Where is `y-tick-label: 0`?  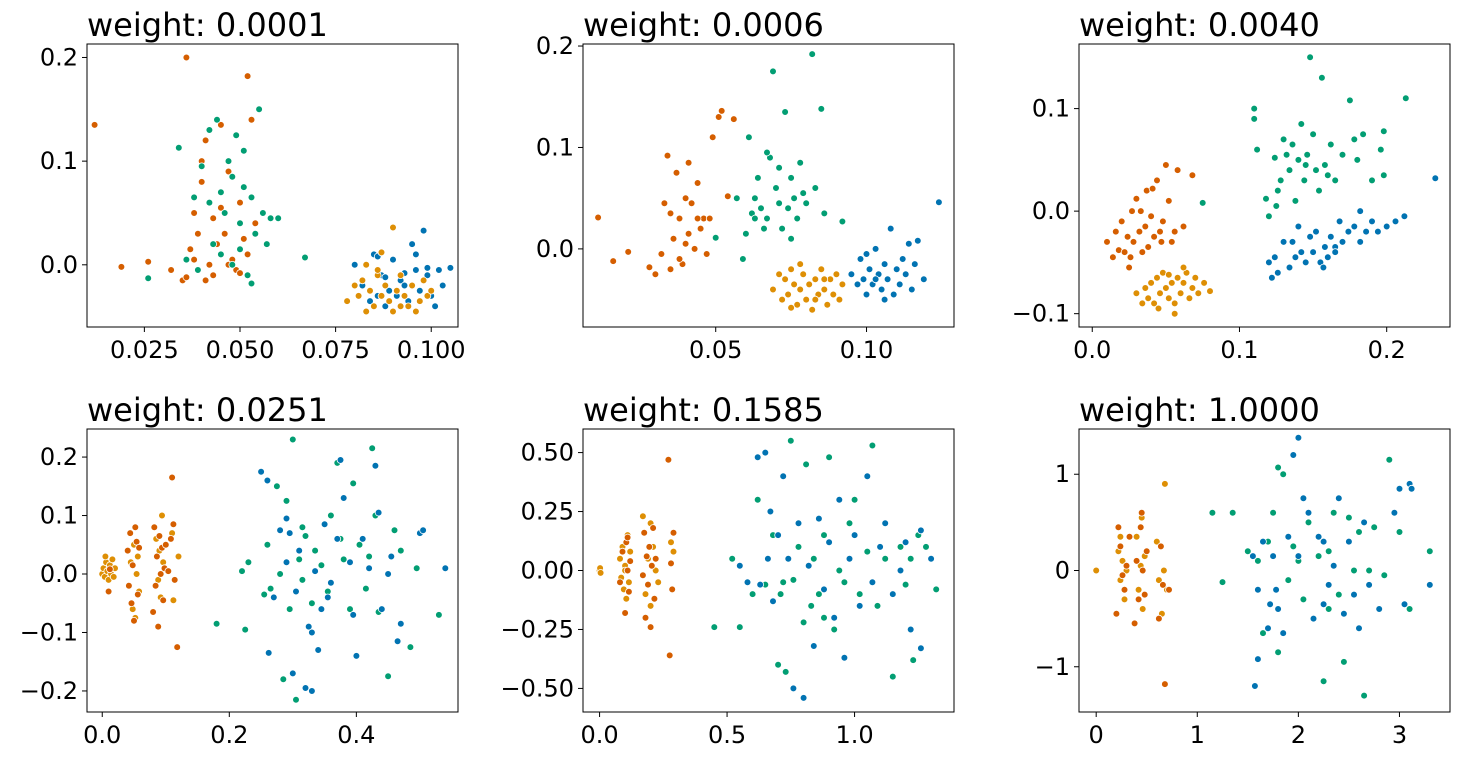
y-tick-label: 0 is located at coordinates (1062, 571).